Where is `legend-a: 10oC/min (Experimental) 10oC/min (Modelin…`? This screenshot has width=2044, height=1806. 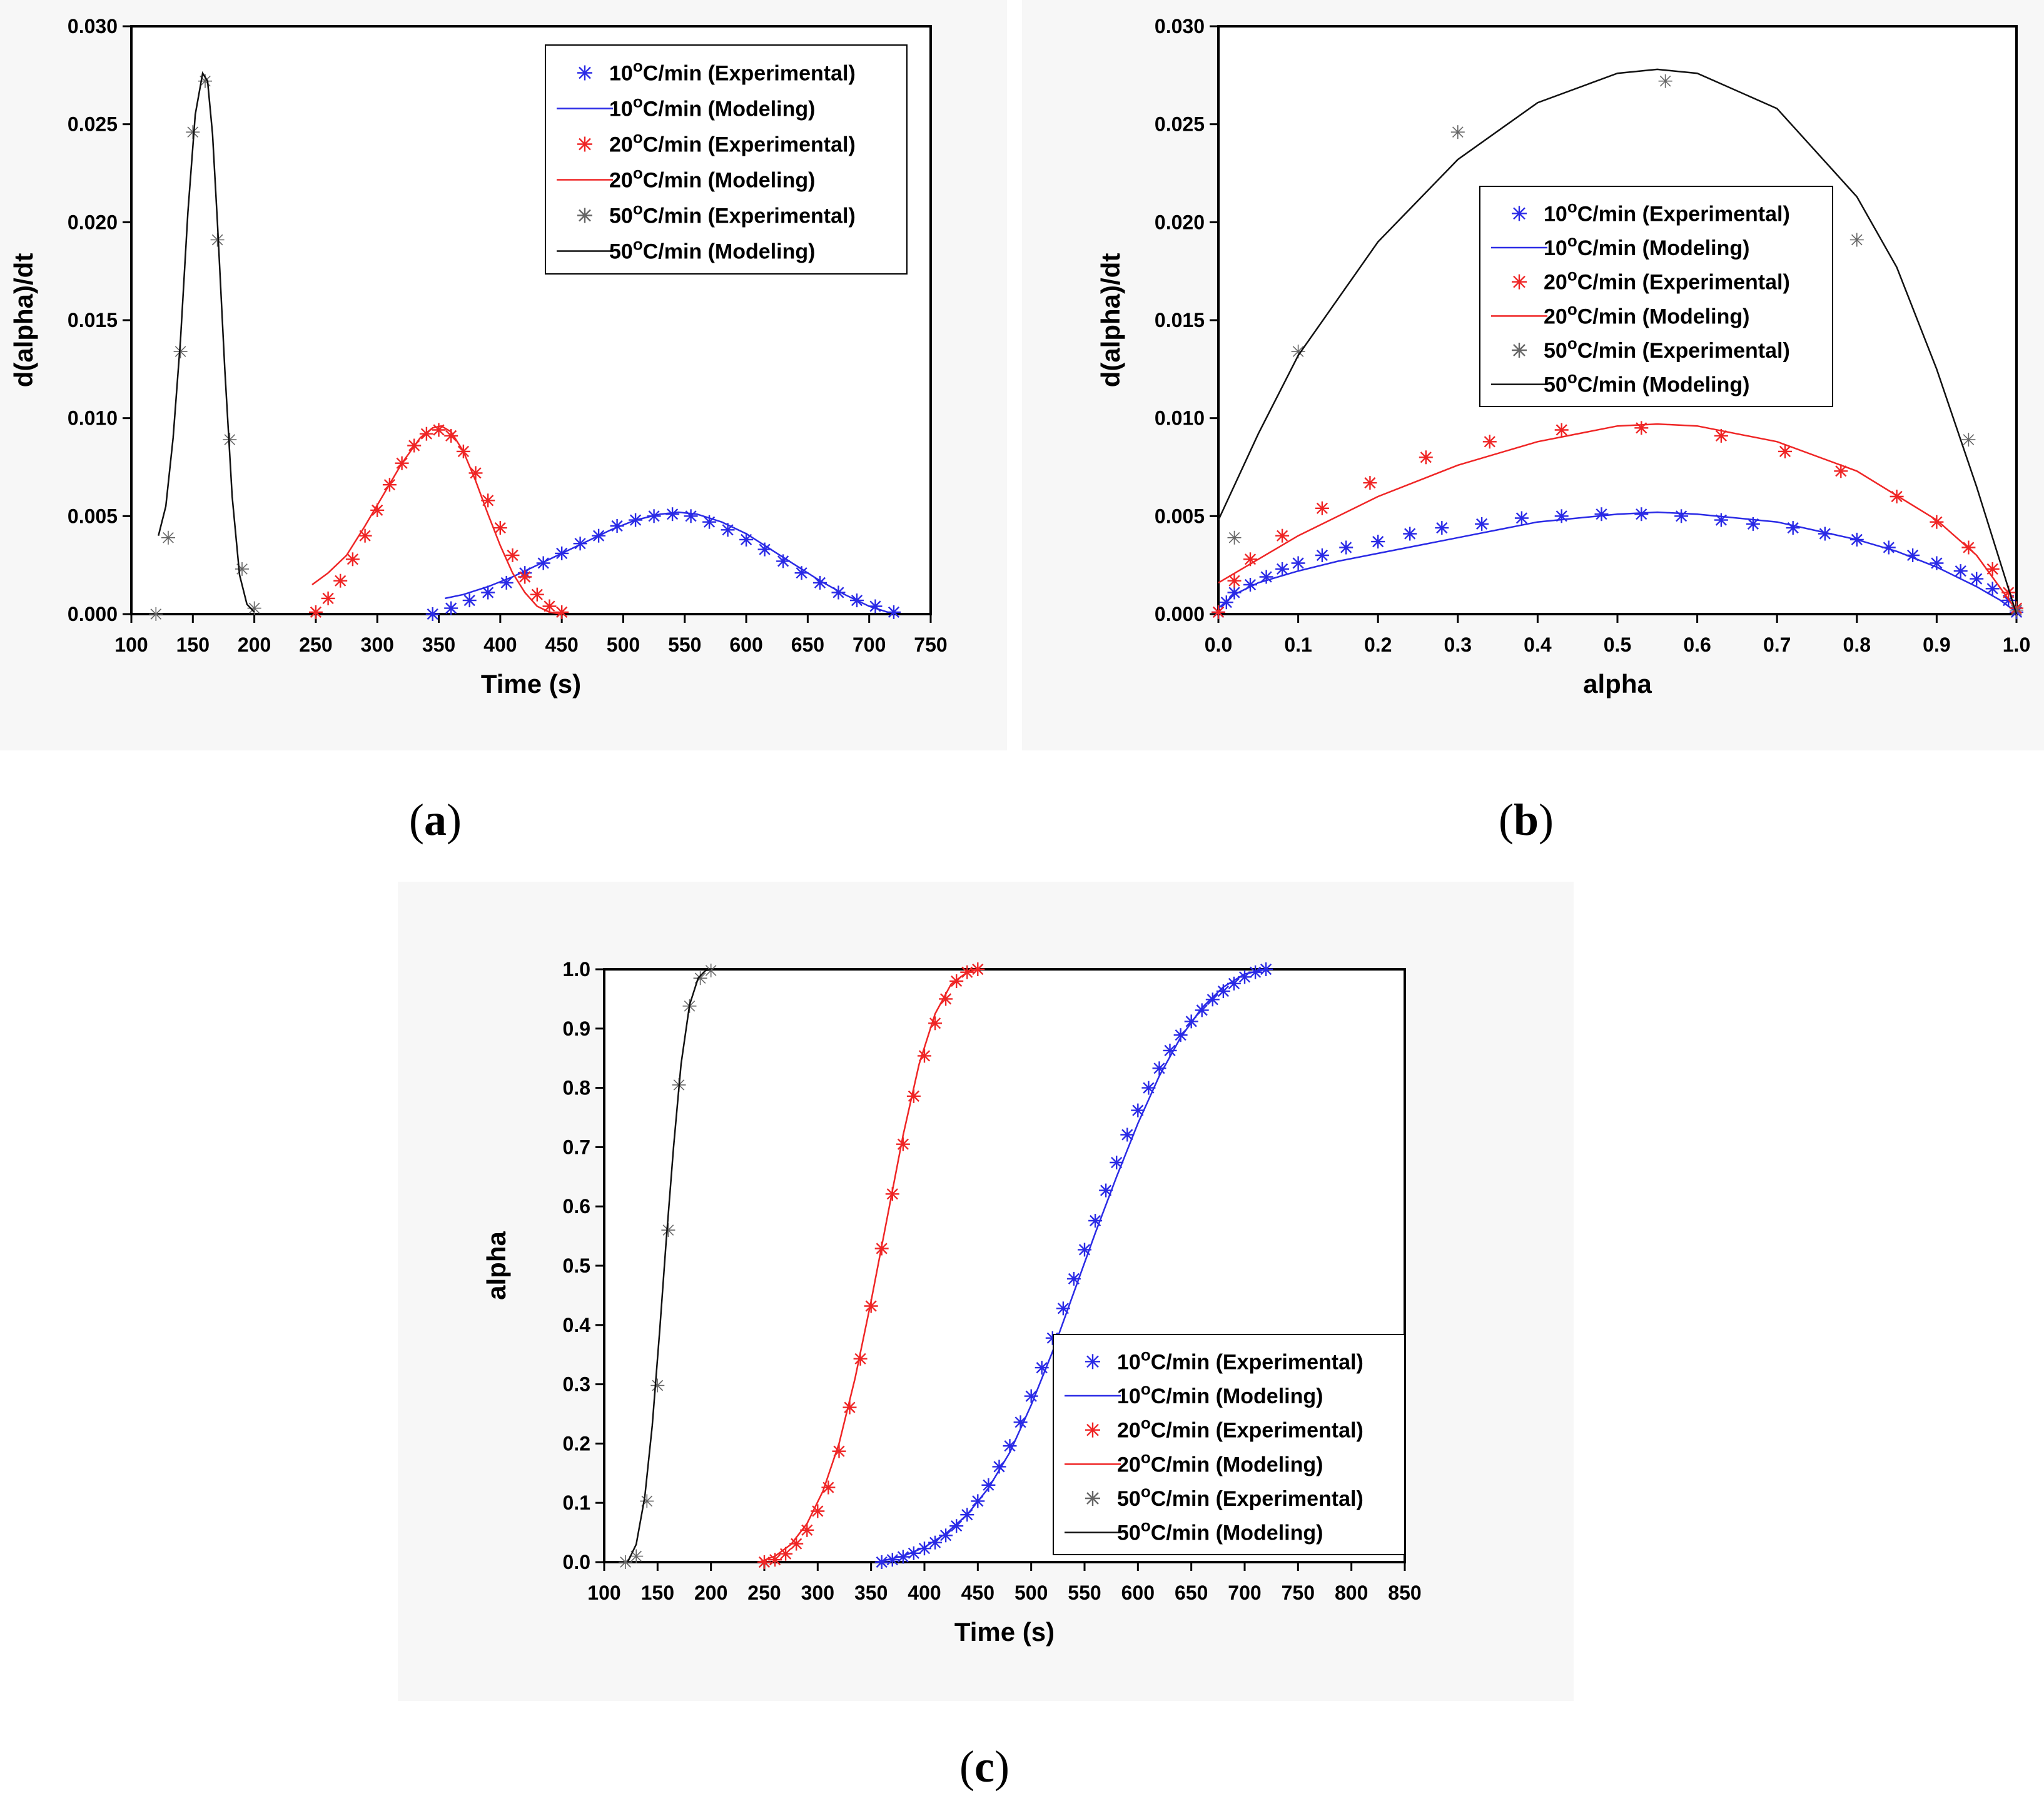
legend-a: 10oC/min (Experimental) 10oC/min (Modelin… is located at coordinates (726, 159).